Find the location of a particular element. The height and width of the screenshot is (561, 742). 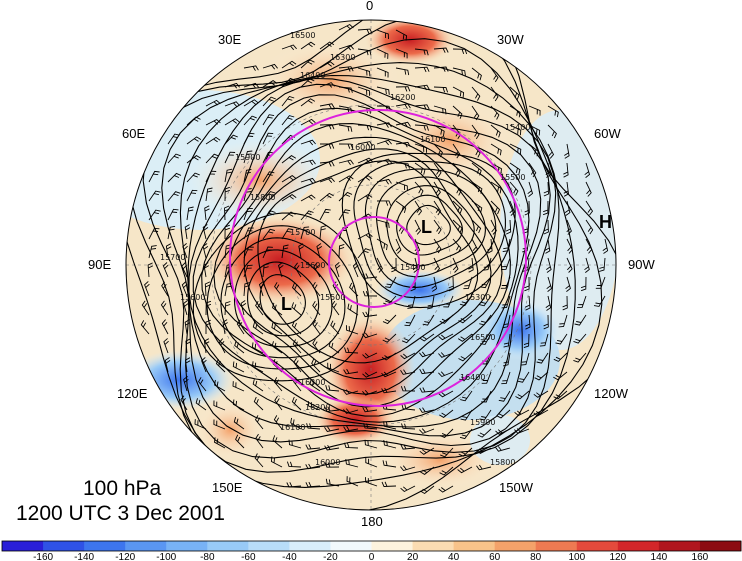

lon-label-60e: 60E is located at coordinates (133, 133).